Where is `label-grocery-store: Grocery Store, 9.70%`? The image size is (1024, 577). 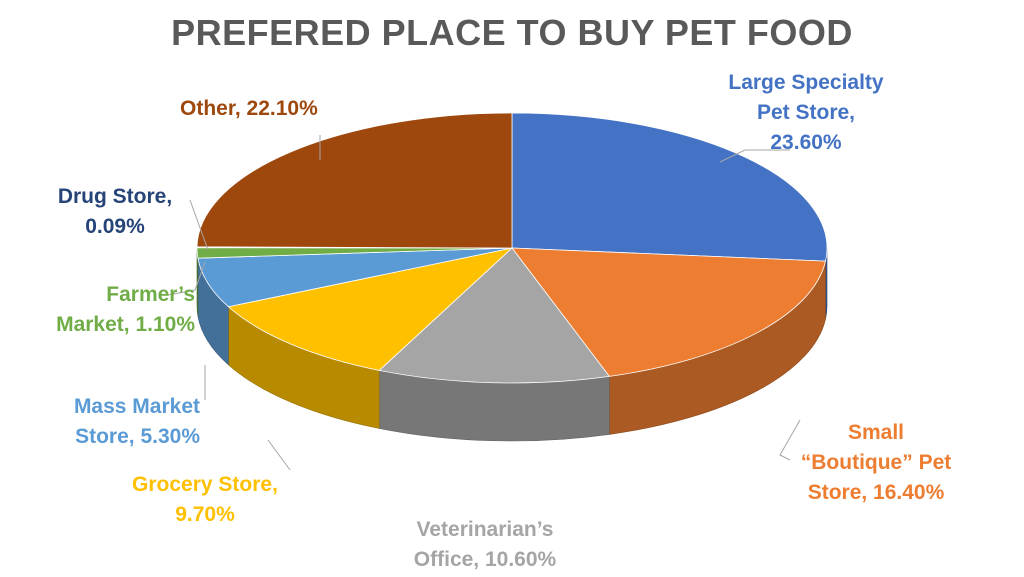
label-grocery-store: Grocery Store, 9.70% is located at coordinates (205, 499).